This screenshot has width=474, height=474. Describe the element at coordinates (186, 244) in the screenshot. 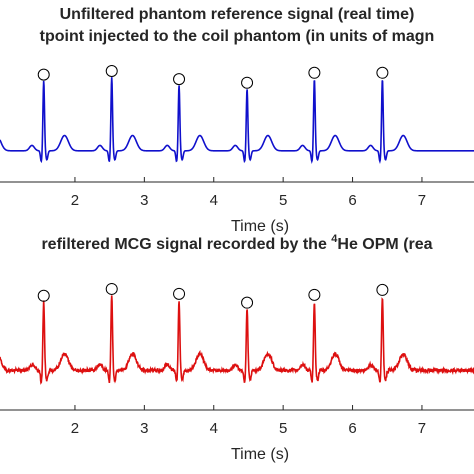

I see `bottom-title-pre: refiltered MCG signal recorded by the` at that location.